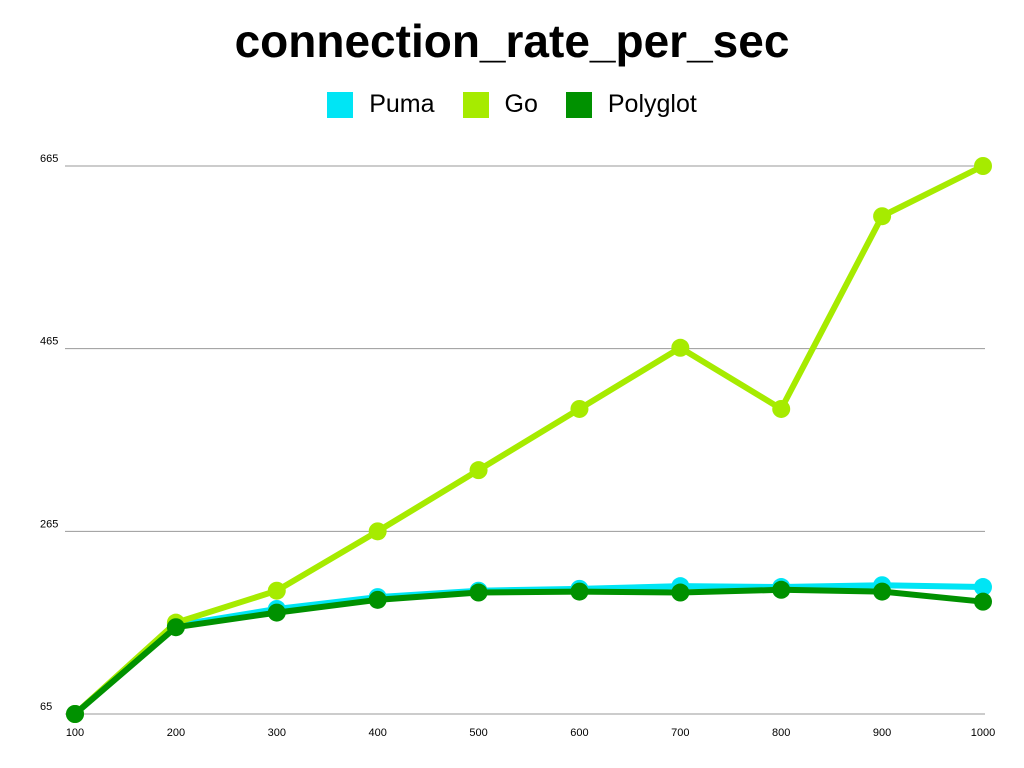 This screenshot has width=1024, height=768. Describe the element at coordinates (530, 733) in the screenshot. I see `x-axis-ticks: 100 200 300 400 500 600 700 800 900 1000` at that location.